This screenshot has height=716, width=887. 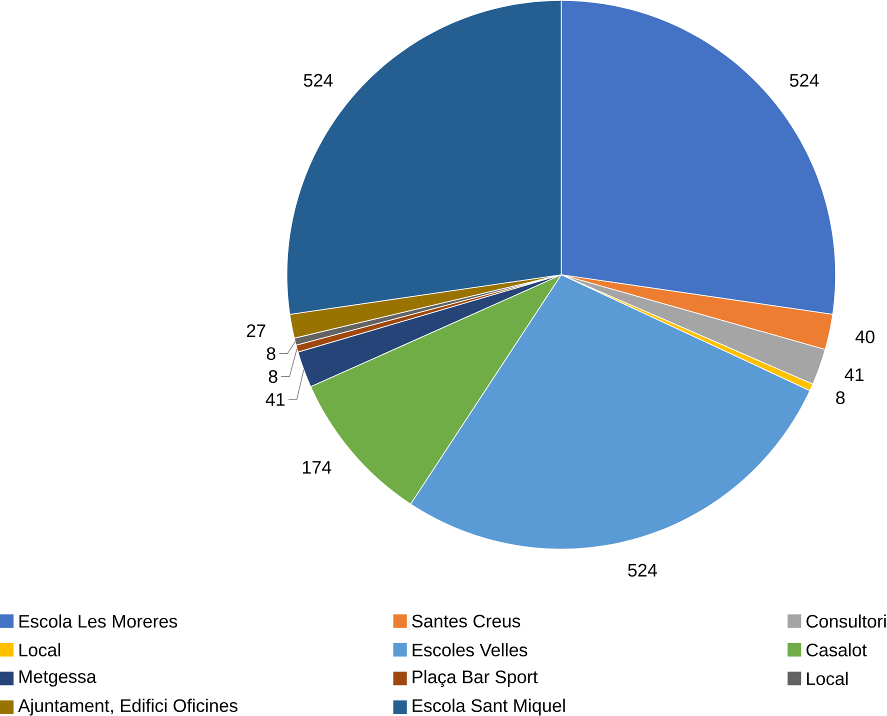 I want to click on legend-label: Escola Sant Miquel, so click(x=488, y=707).